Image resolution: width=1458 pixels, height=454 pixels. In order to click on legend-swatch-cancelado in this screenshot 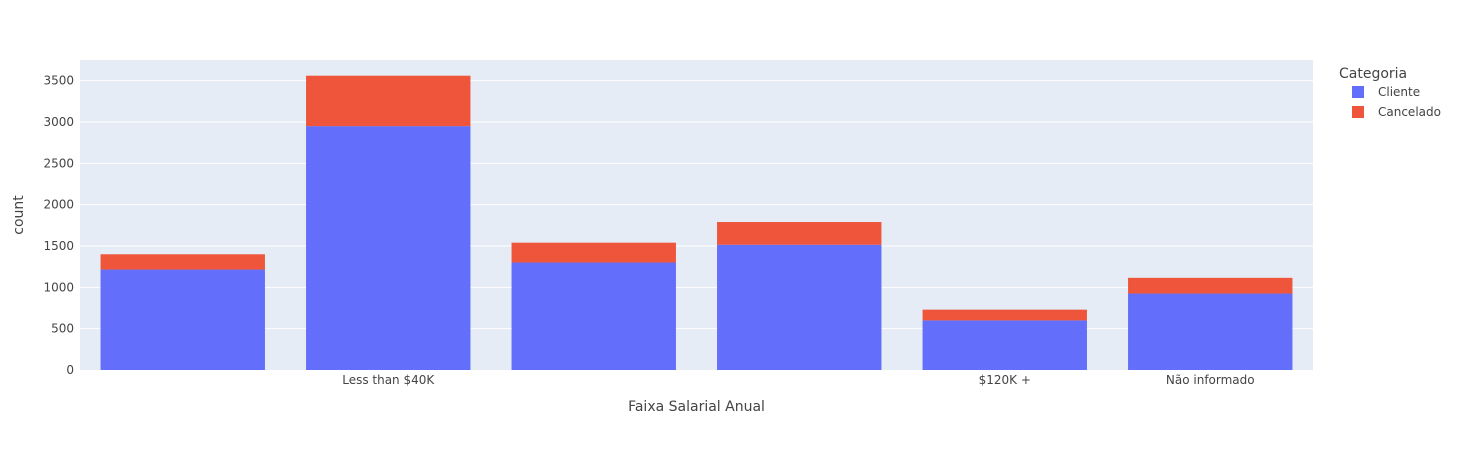, I will do `click(1358, 112)`.